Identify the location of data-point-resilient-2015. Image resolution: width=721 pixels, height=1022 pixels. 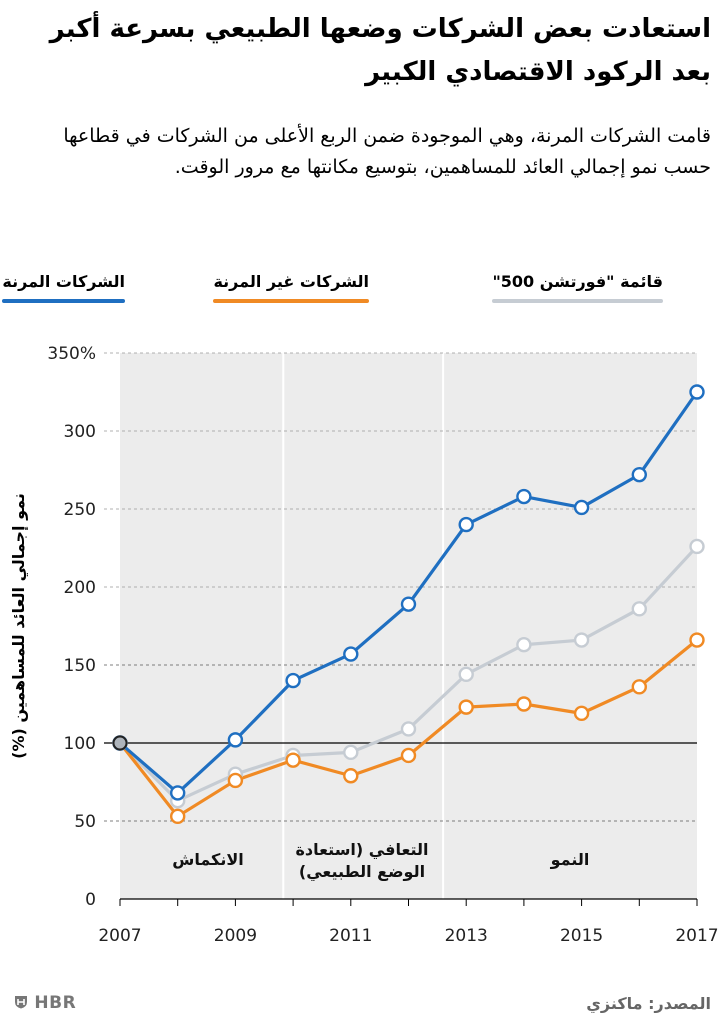
(581, 507).